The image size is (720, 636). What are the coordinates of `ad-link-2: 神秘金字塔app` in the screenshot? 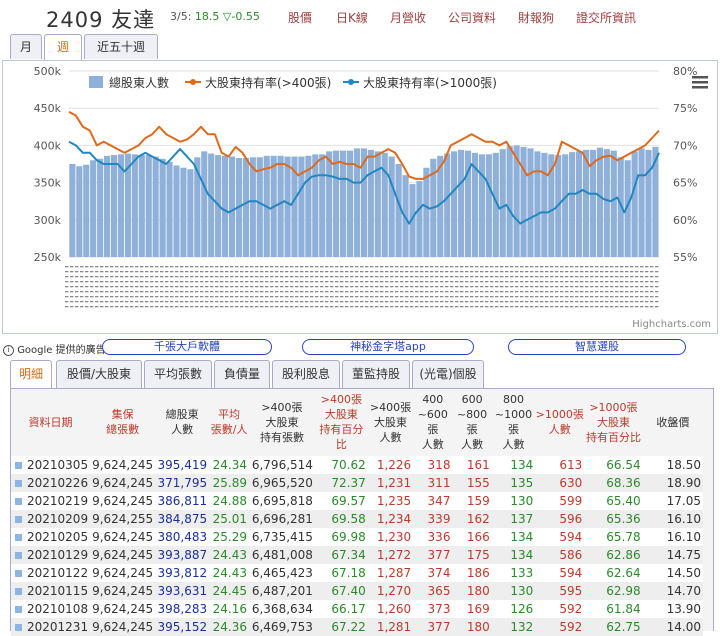 It's located at (388, 347).